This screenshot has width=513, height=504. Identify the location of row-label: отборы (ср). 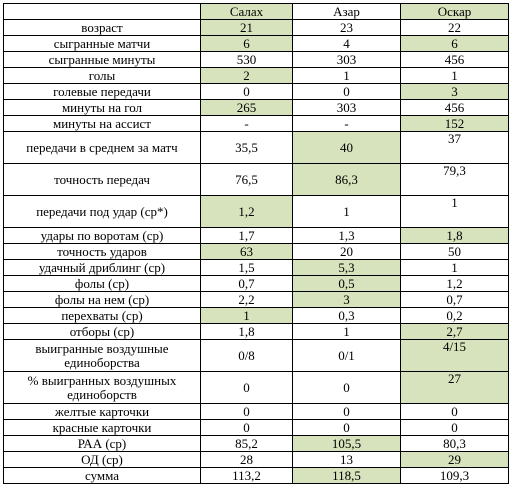
(102, 331).